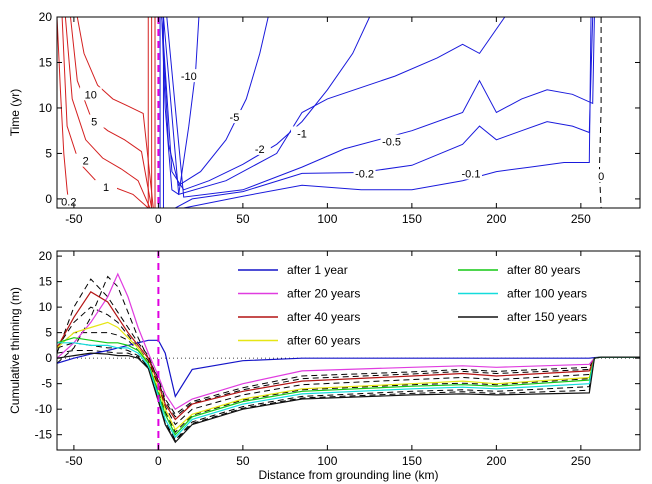 The height and width of the screenshot is (484, 652). I want to click on legend-label: after 60 years, so click(323, 341).